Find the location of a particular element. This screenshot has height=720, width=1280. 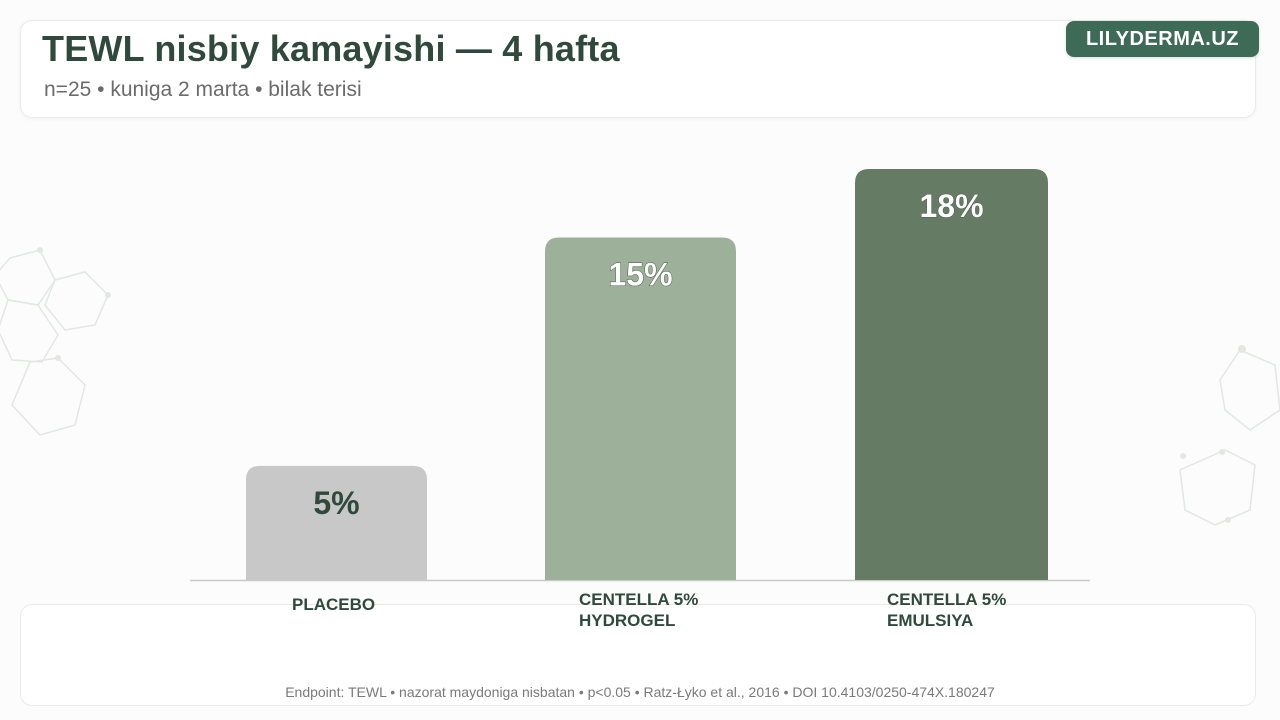

page-title: TEWL nisbiy kamayishi — 4 hafta is located at coordinates (331, 48).